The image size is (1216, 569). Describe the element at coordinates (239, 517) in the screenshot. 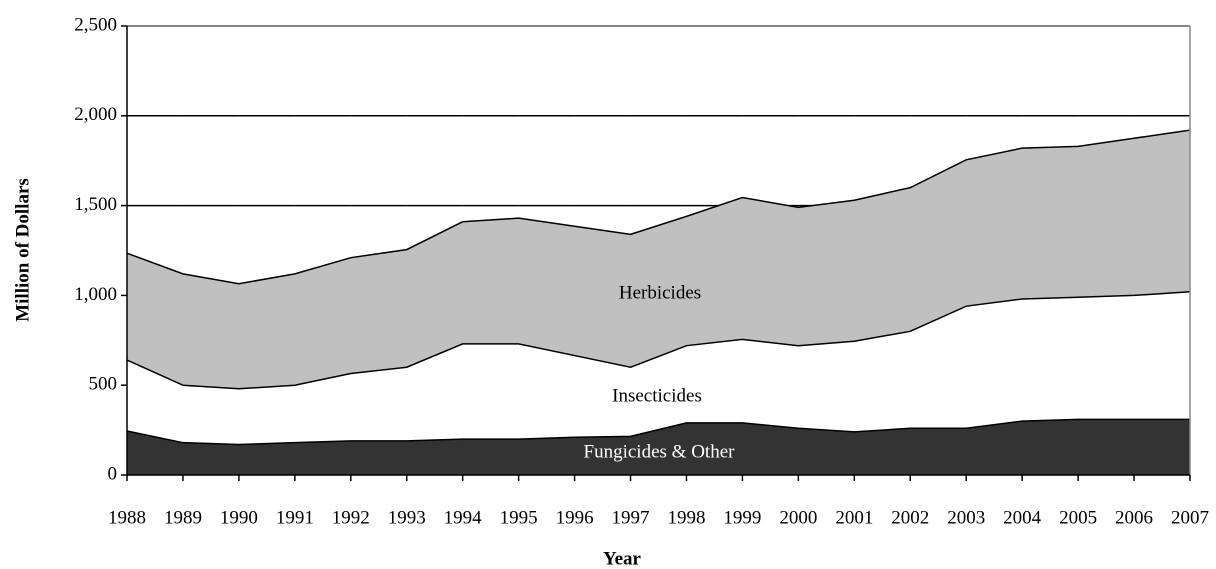

I see `x-tick-label: 1990` at that location.